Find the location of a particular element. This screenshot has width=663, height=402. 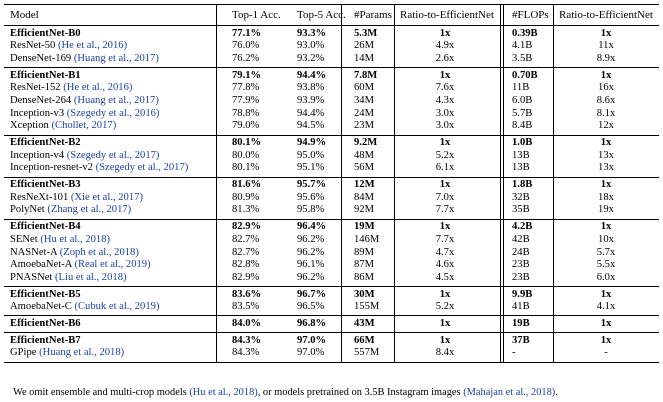

cell-model: SENet (Hu et al., 2018) is located at coordinates (60, 240).